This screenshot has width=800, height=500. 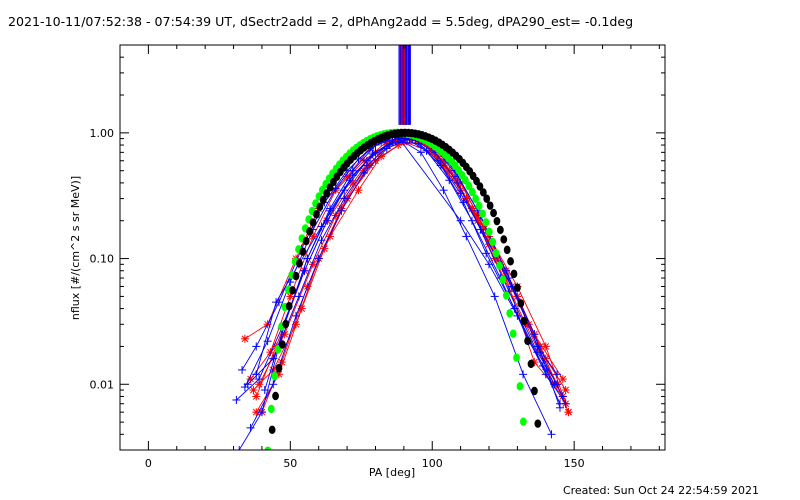 I want to click on y-tick-label: 0.01, so click(x=102, y=384).